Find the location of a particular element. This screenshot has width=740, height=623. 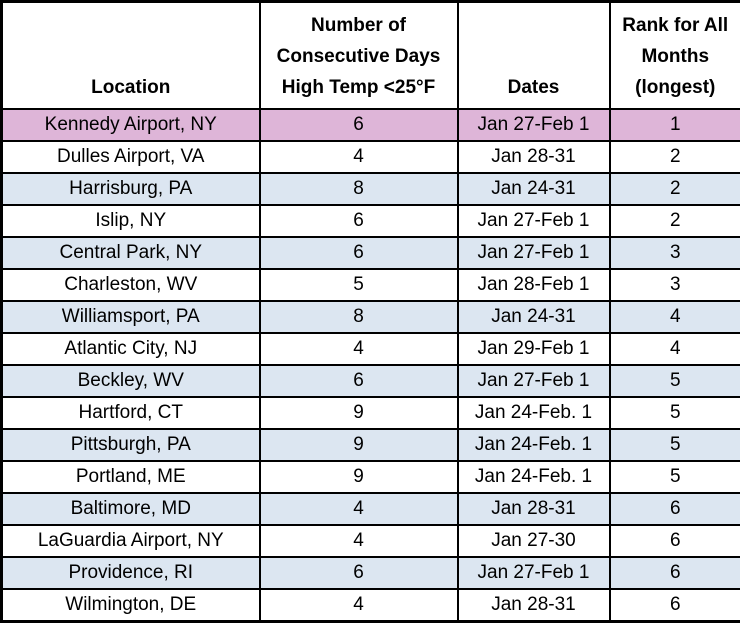

location-cell: Islip, NY is located at coordinates (131, 221).